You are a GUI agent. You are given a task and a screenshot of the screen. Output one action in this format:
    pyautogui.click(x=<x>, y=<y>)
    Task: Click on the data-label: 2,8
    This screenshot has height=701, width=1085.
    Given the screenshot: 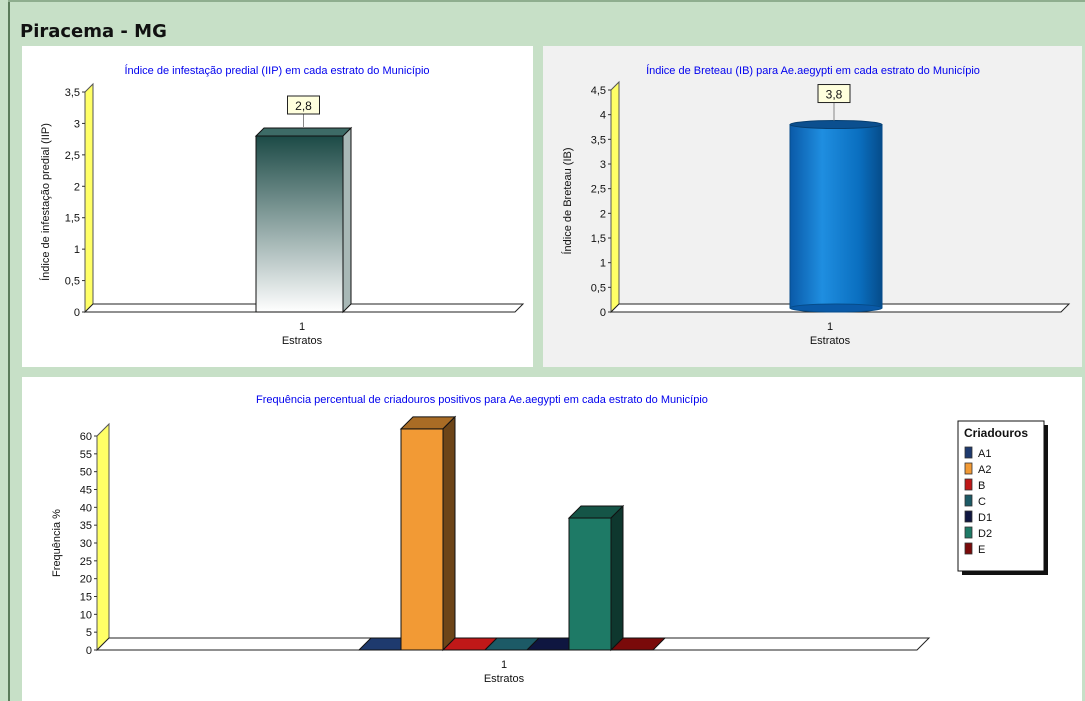 What is the action you would take?
    pyautogui.click(x=303, y=106)
    